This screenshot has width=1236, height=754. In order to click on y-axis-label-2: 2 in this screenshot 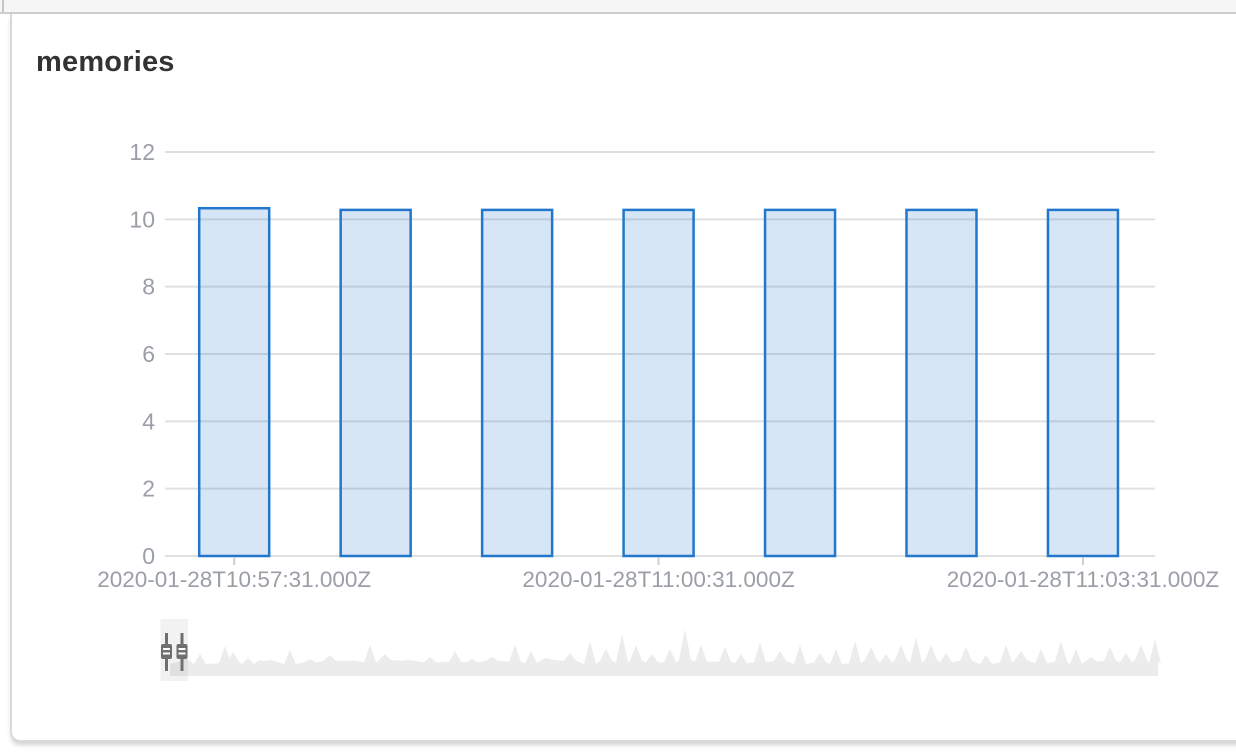, I will do `click(148, 489)`.